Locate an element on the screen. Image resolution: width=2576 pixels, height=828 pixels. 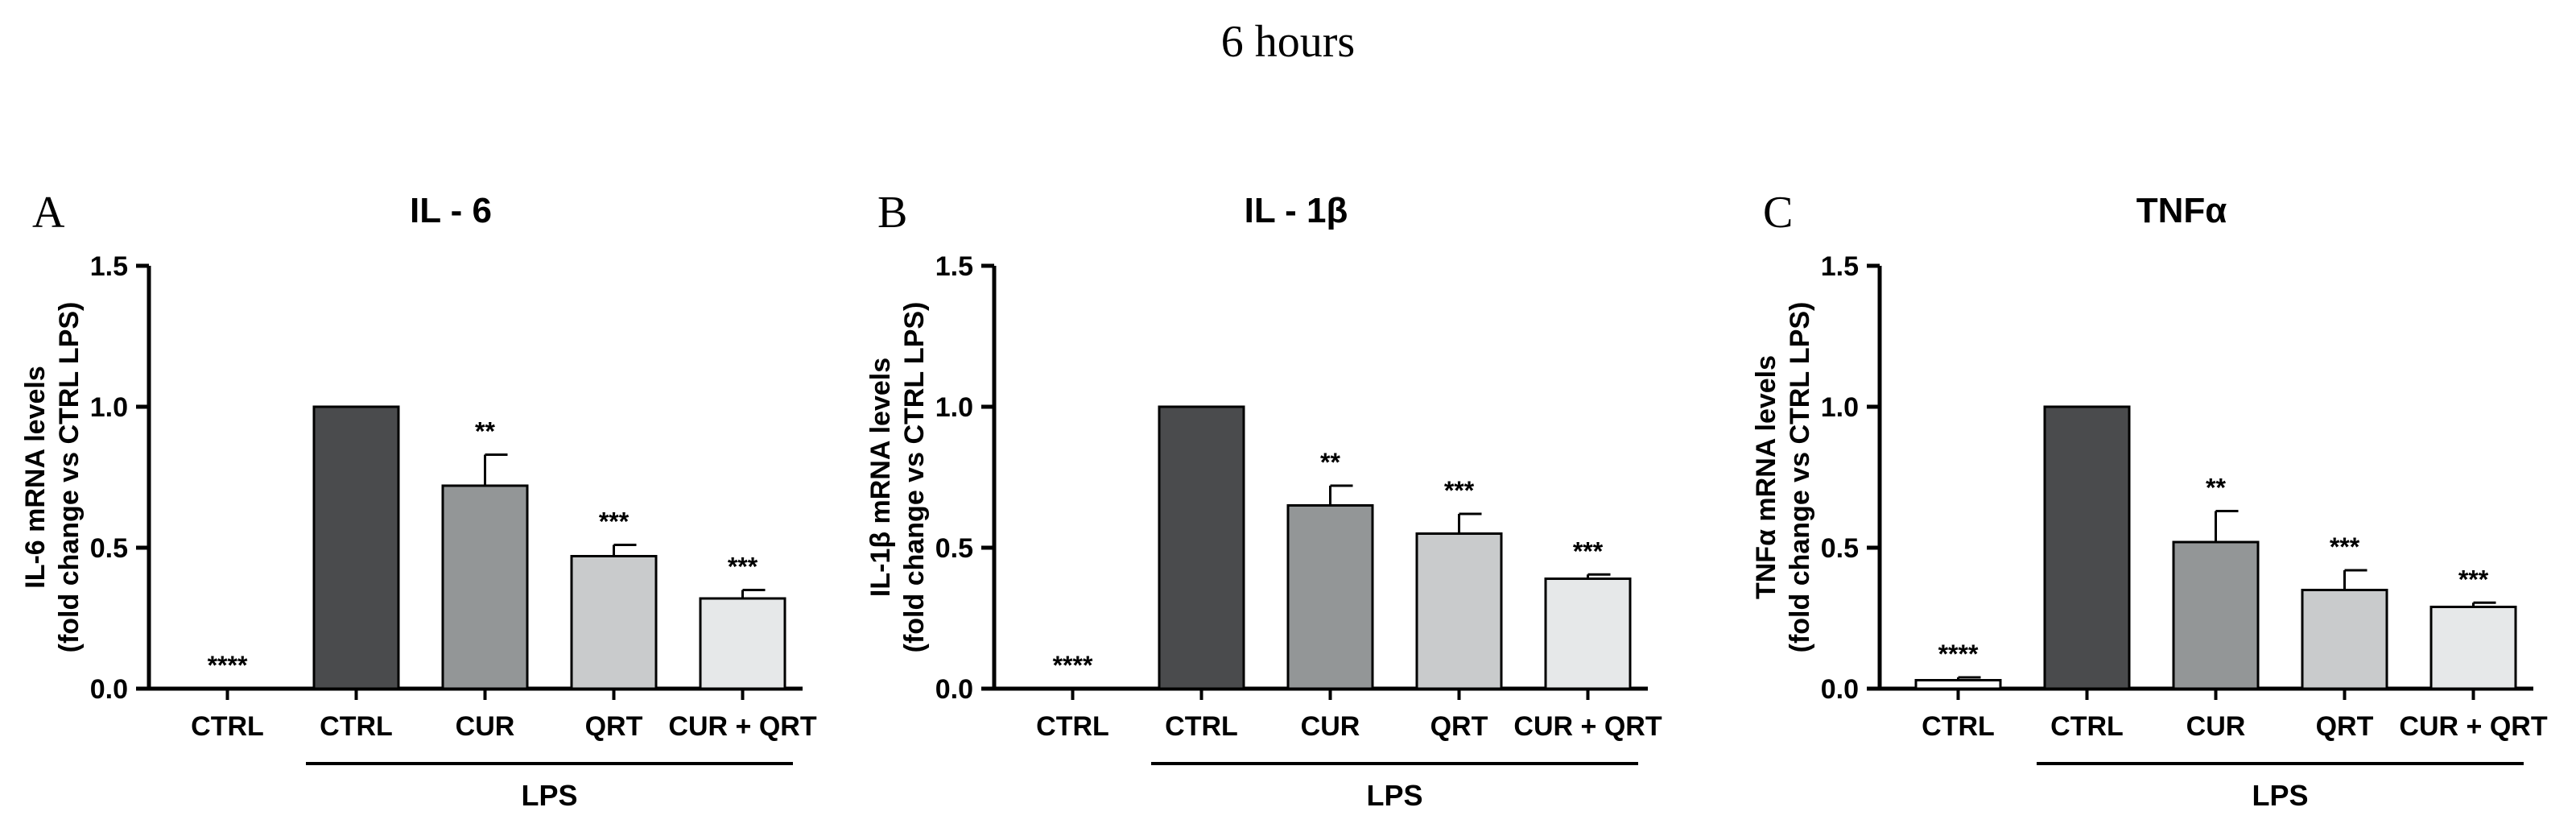
panel-letter: B is located at coordinates (892, 213).